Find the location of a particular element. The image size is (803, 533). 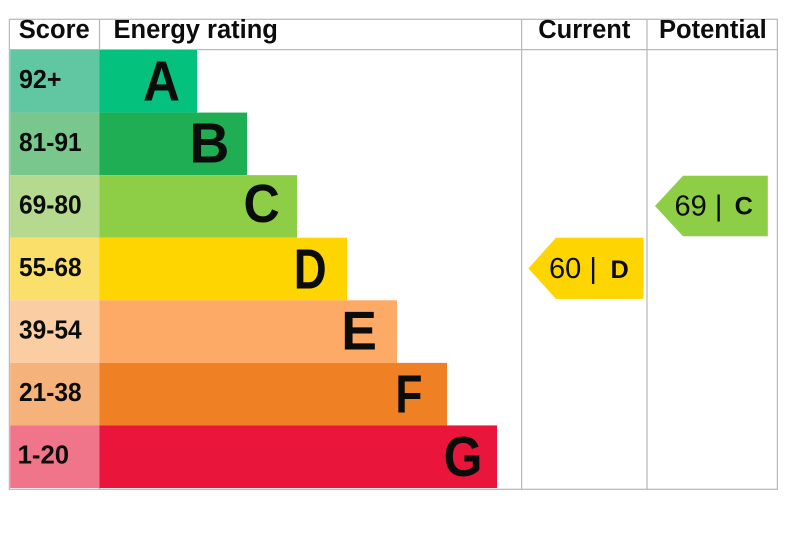

svg-text: 55-68 is located at coordinates (50, 268).